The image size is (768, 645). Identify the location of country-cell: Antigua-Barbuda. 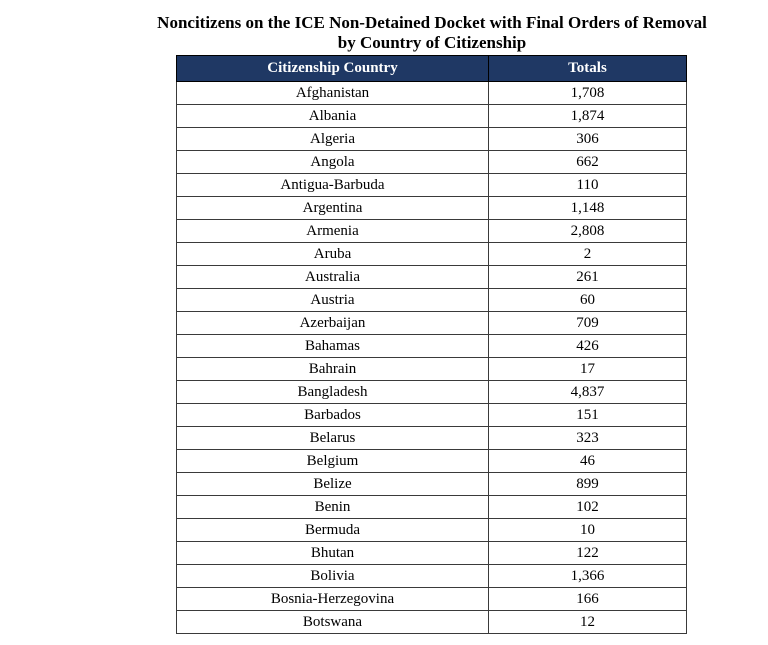
(332, 185).